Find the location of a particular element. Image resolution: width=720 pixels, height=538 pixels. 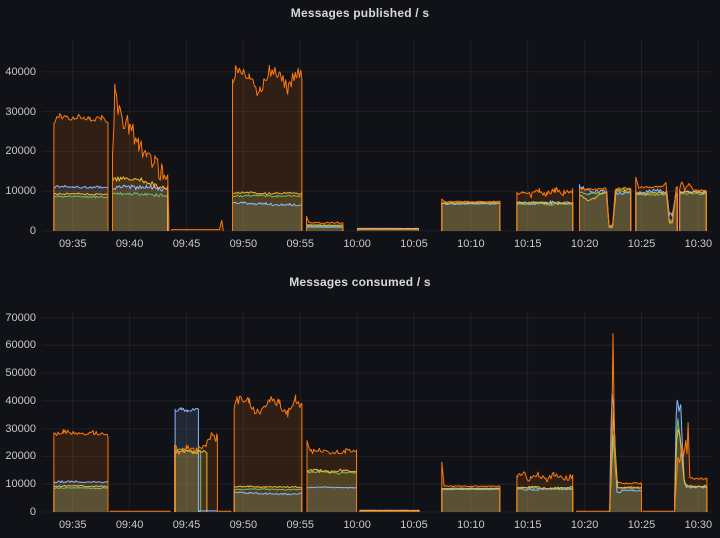

y-axis-tick-label: 50000 is located at coordinates (20, 373).